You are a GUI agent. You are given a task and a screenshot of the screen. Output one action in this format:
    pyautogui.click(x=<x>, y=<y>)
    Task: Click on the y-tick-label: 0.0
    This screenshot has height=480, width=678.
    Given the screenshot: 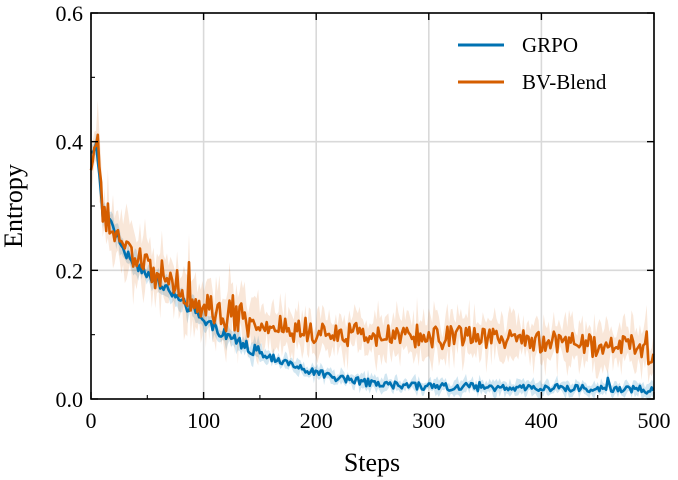 What is the action you would take?
    pyautogui.click(x=70, y=399)
    